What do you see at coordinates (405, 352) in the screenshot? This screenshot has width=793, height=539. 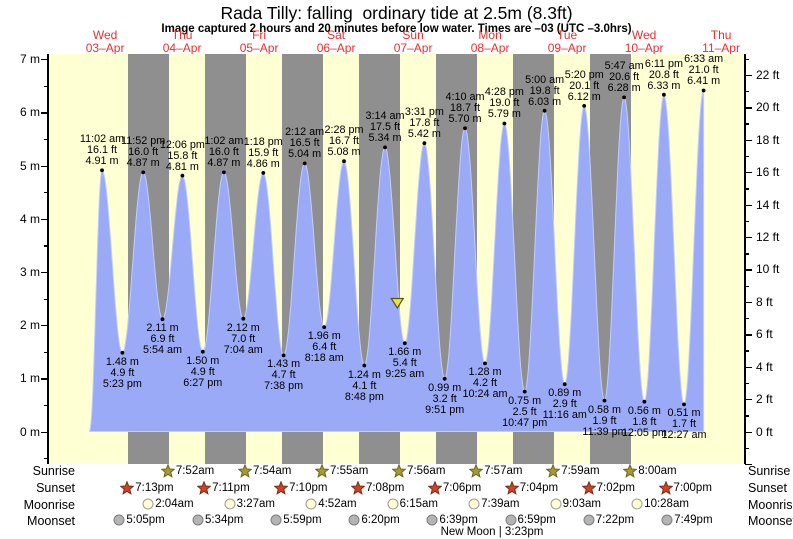 I see `tide-label-line: 1.66 m` at bounding box center [405, 352].